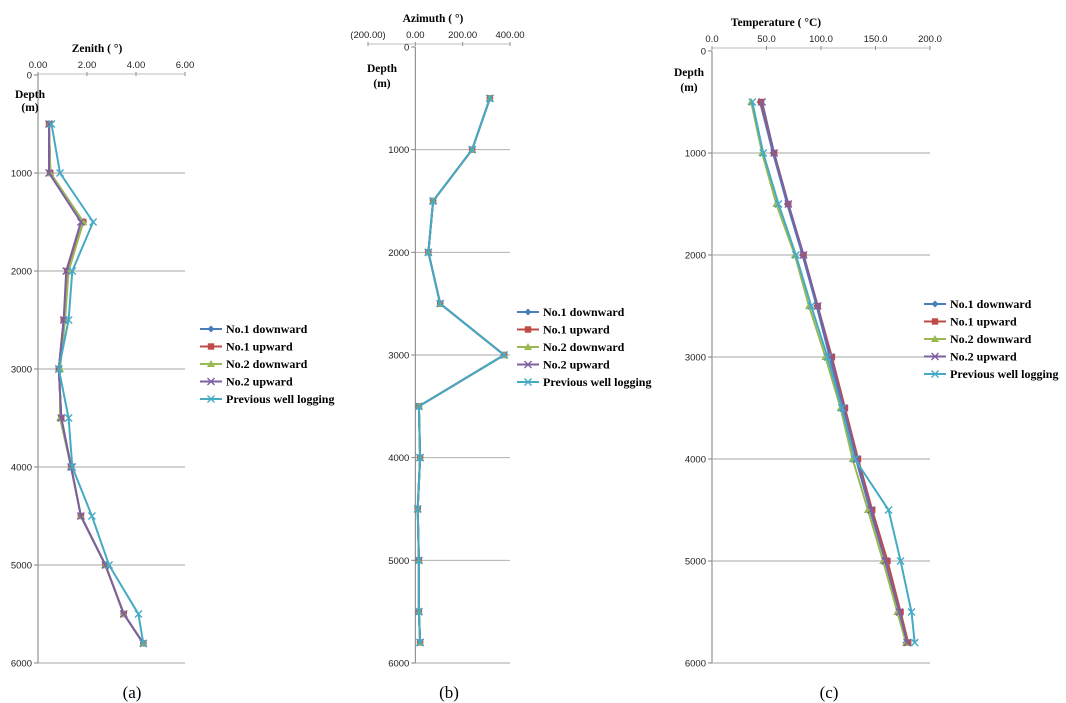  What do you see at coordinates (462, 35) in the screenshot?
I see `x-tick-label: 200.00` at bounding box center [462, 35].